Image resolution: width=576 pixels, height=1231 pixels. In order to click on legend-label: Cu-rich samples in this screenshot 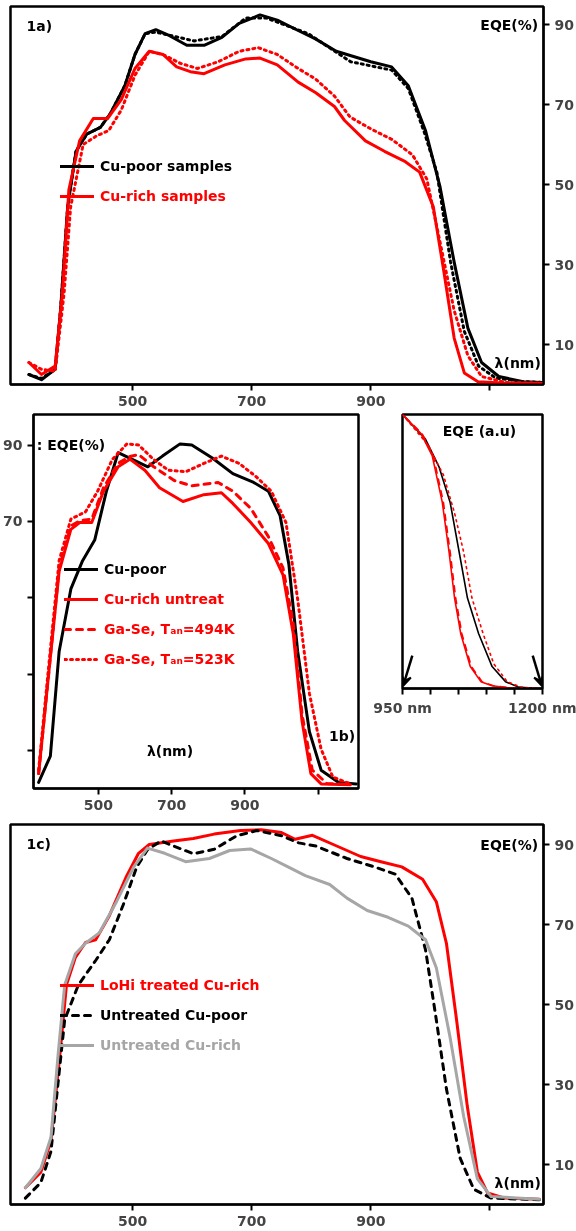, I will do `click(163, 196)`.